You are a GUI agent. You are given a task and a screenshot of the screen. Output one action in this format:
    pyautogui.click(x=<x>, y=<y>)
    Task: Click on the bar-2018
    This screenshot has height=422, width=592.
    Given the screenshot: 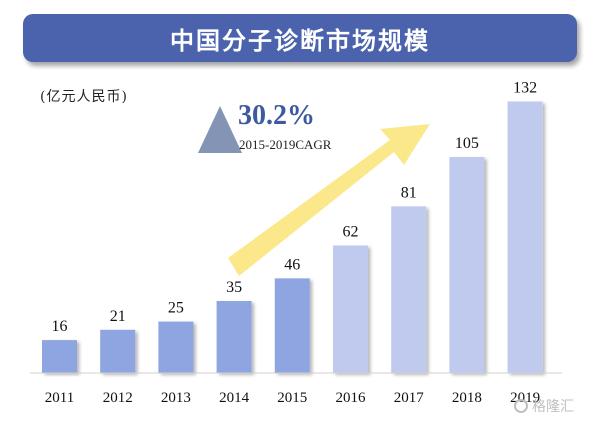 What is the action you would take?
    pyautogui.click(x=467, y=265)
    